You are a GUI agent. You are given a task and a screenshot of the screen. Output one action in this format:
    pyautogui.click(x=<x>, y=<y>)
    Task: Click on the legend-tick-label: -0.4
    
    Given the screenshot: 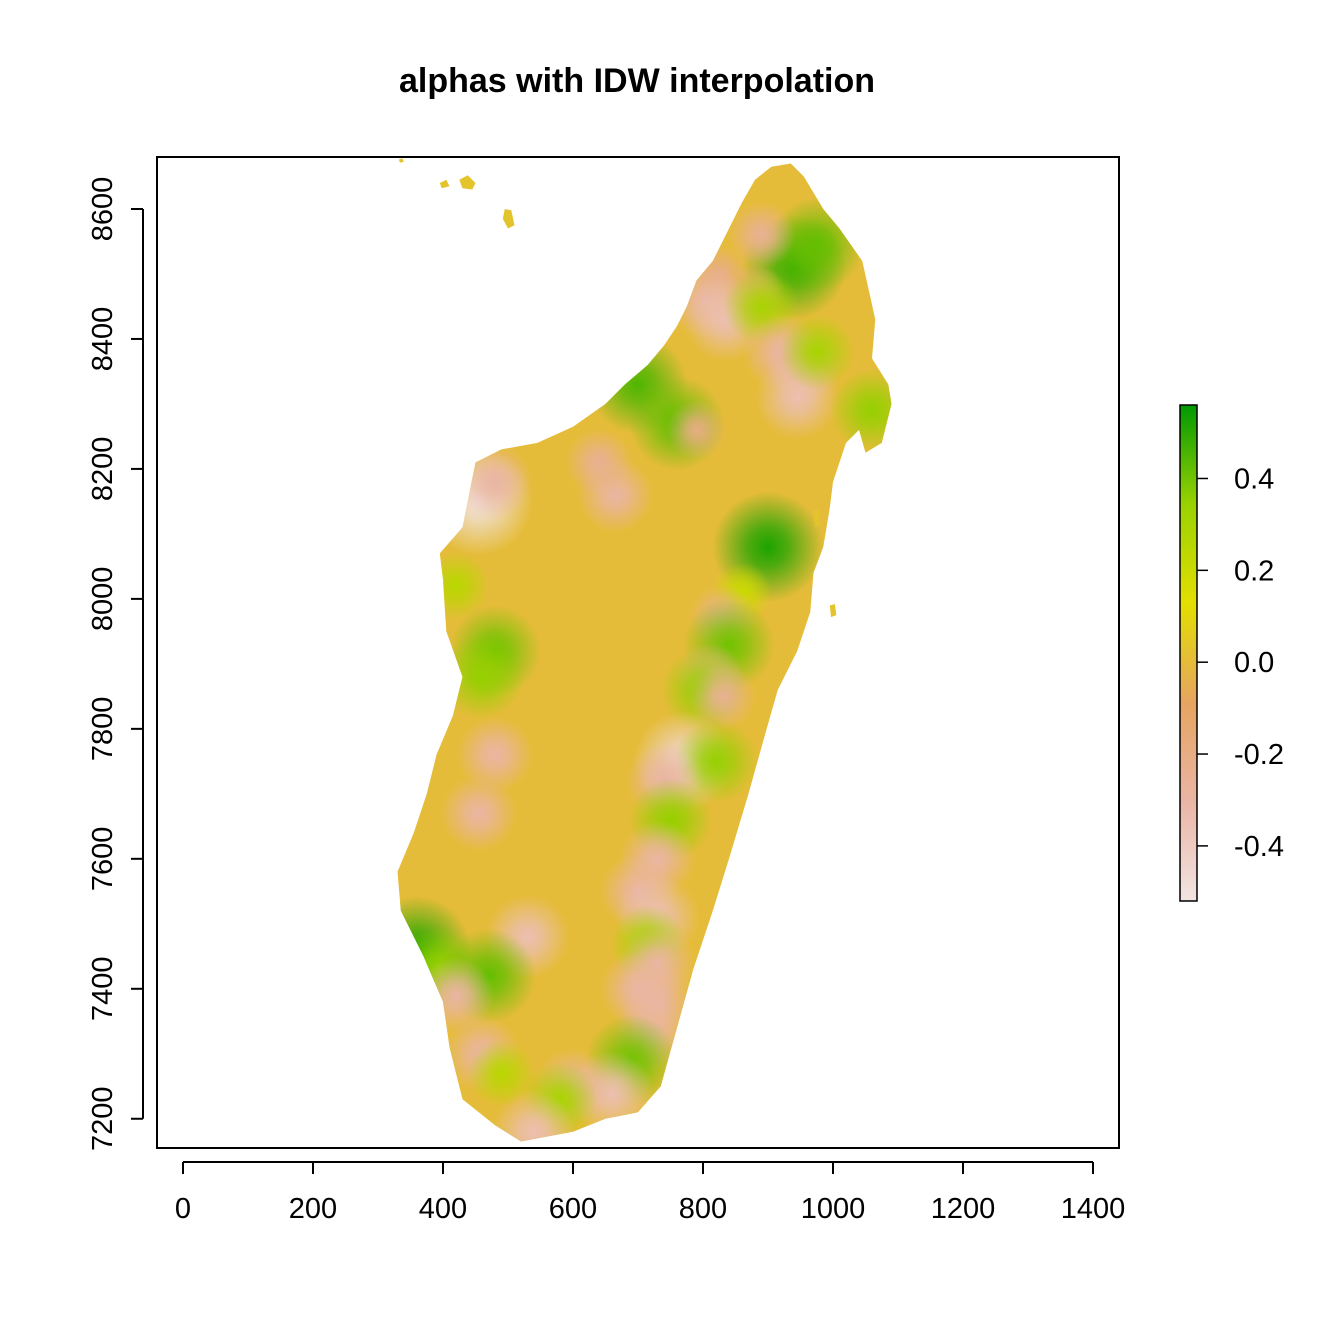 What is the action you would take?
    pyautogui.click(x=1259, y=847)
    